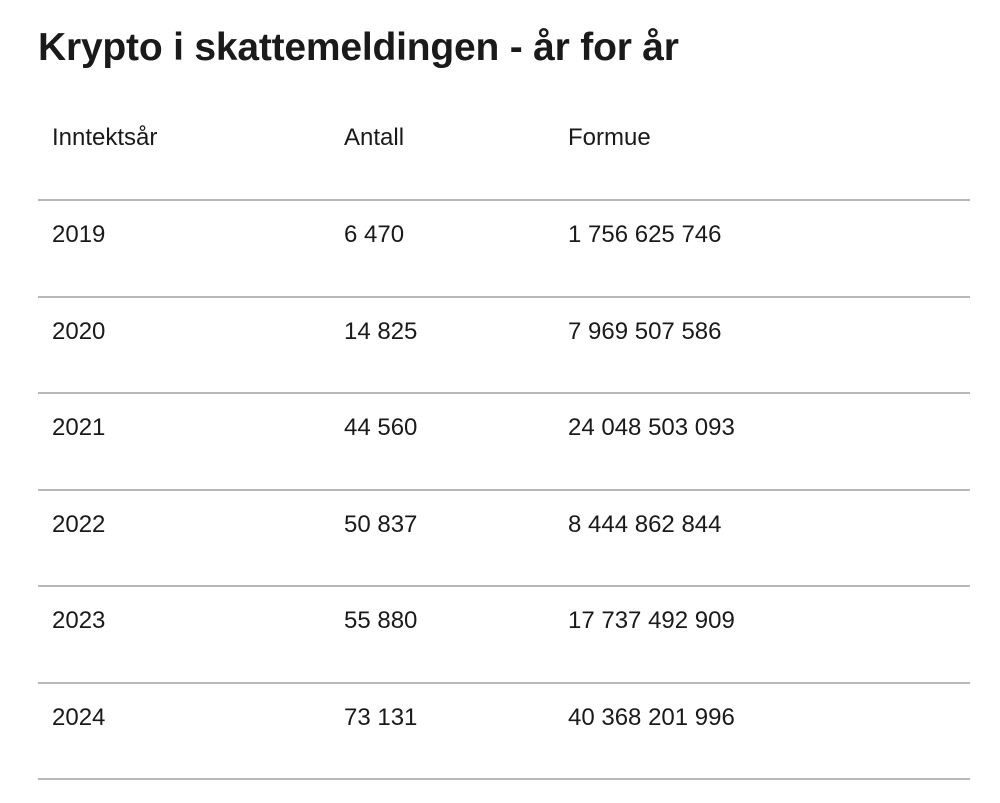 This screenshot has width=1000, height=803. What do you see at coordinates (651, 427) in the screenshot?
I see `cell-wealth: 24 048 503 093` at bounding box center [651, 427].